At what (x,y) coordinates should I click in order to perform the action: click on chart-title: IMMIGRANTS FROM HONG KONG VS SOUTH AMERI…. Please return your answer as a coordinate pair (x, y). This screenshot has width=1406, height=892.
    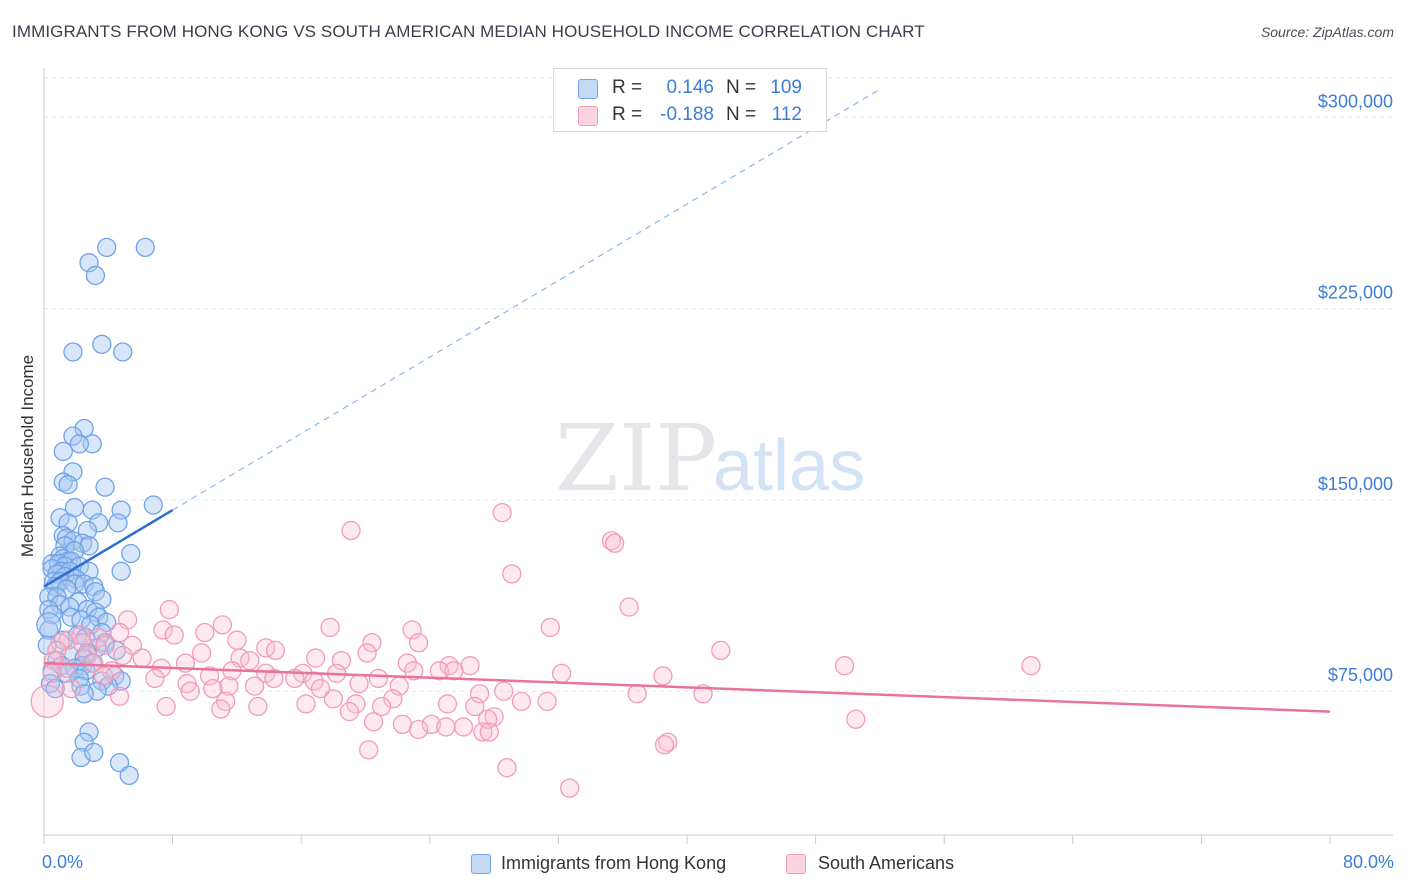
    Looking at the image, I should click on (468, 31).